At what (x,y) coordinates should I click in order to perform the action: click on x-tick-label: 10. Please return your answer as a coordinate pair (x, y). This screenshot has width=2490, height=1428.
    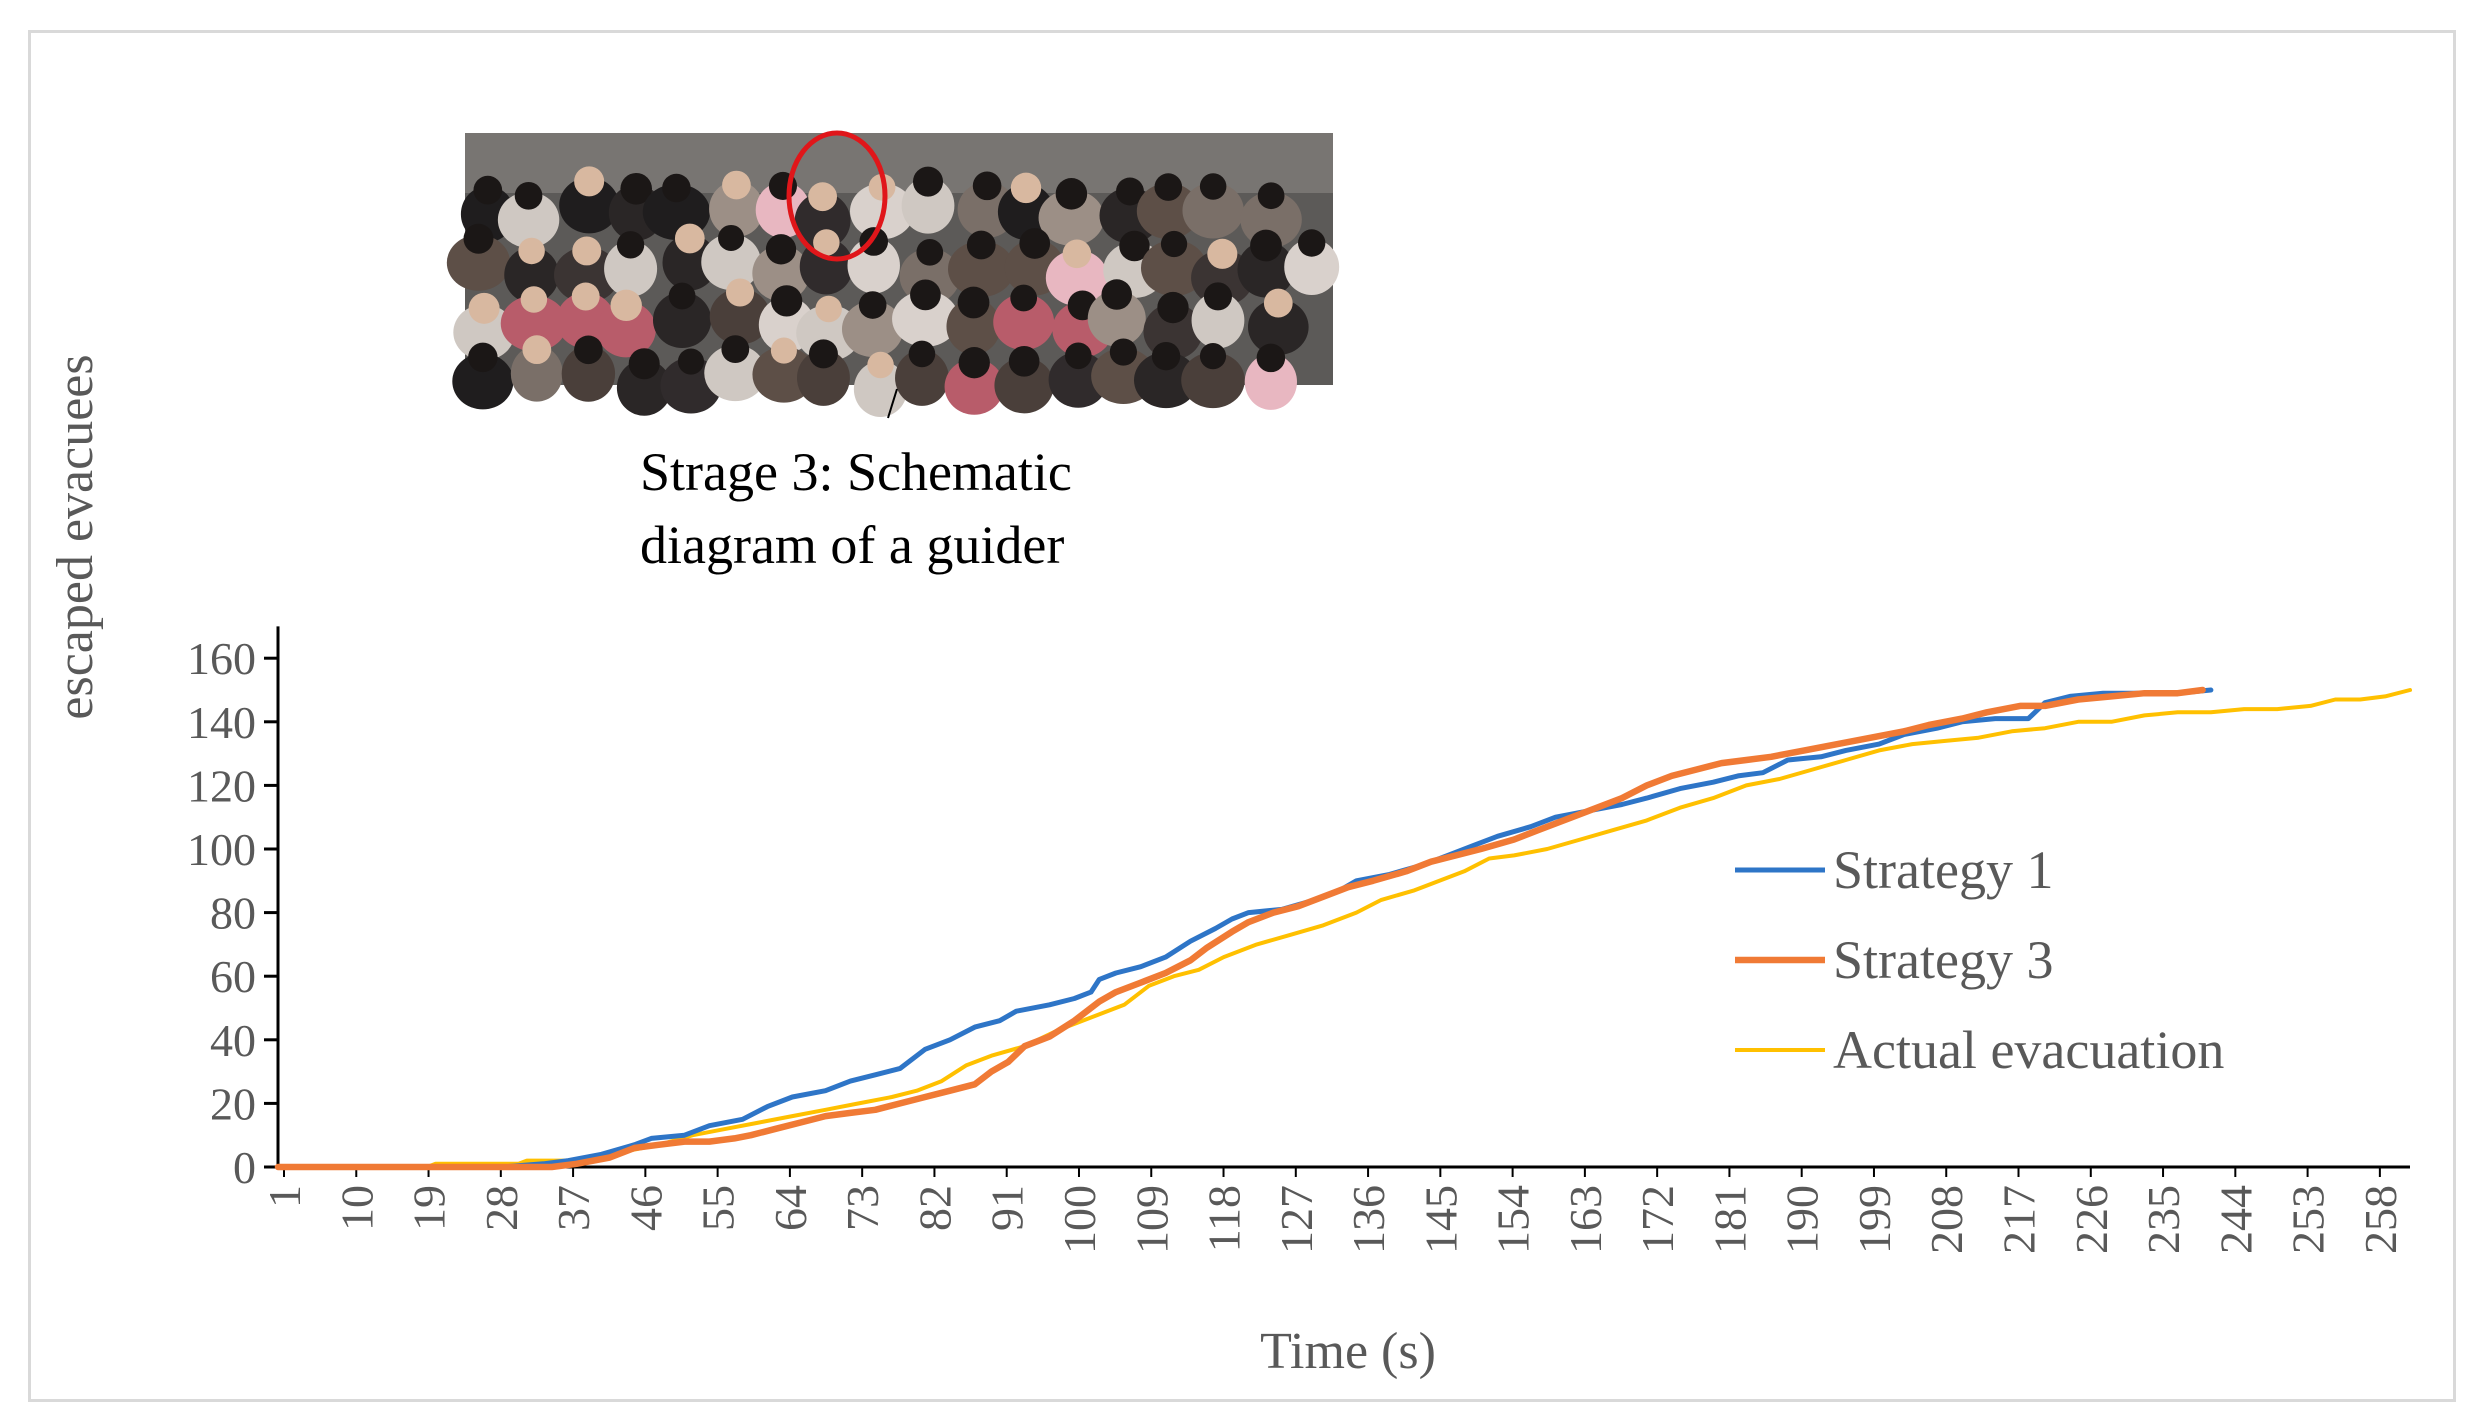
    Looking at the image, I should click on (356, 1208).